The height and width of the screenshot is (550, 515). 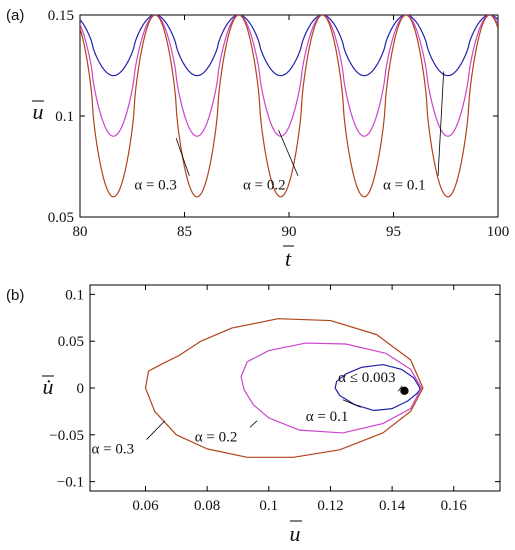 What do you see at coordinates (207, 506) in the screenshot?
I see `x-tick-label: 0.08` at bounding box center [207, 506].